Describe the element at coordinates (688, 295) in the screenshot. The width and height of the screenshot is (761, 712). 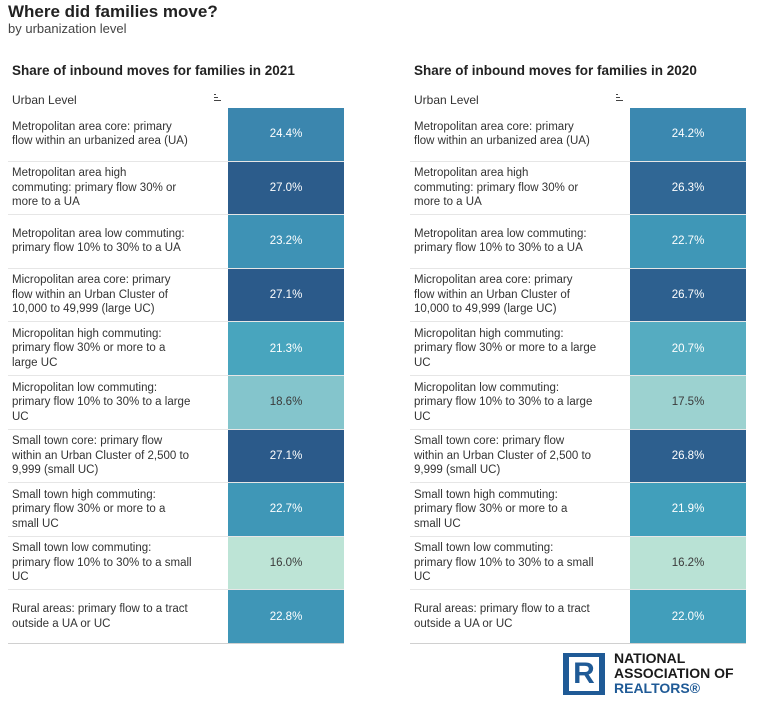
I see `heatmap-cell: 26.7%` at that location.